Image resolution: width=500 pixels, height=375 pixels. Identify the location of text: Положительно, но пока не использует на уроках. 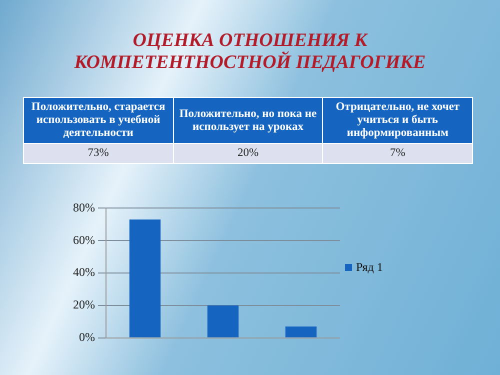
(248, 121).